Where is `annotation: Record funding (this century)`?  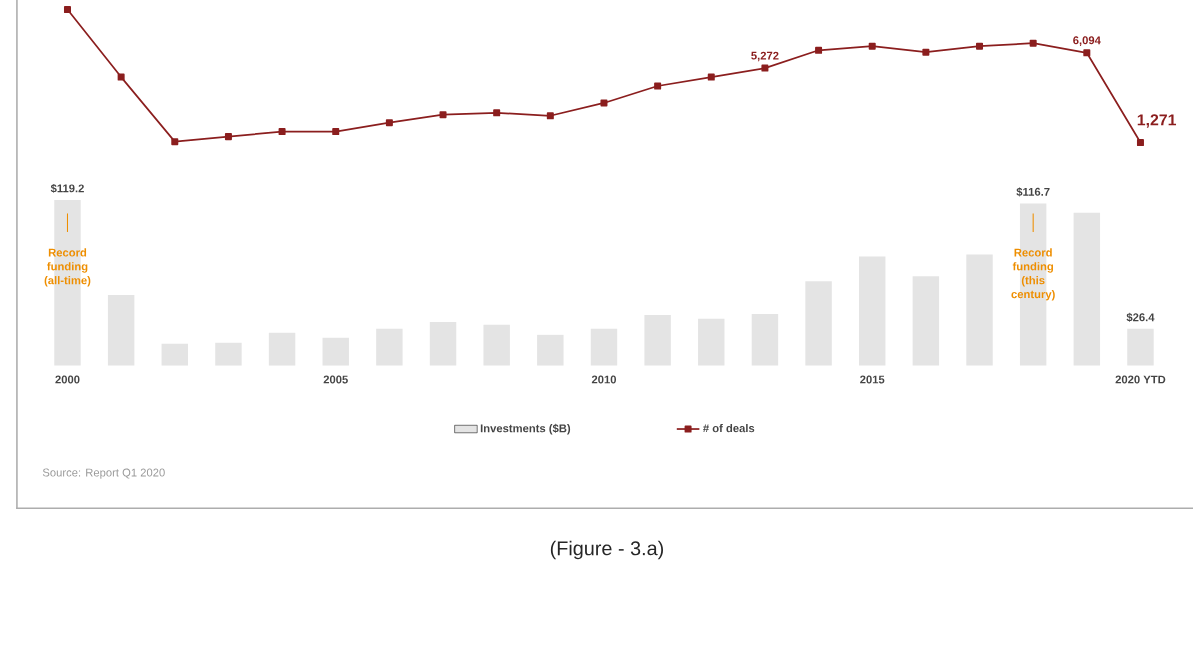 annotation: Record funding (this century) is located at coordinates (1033, 274).